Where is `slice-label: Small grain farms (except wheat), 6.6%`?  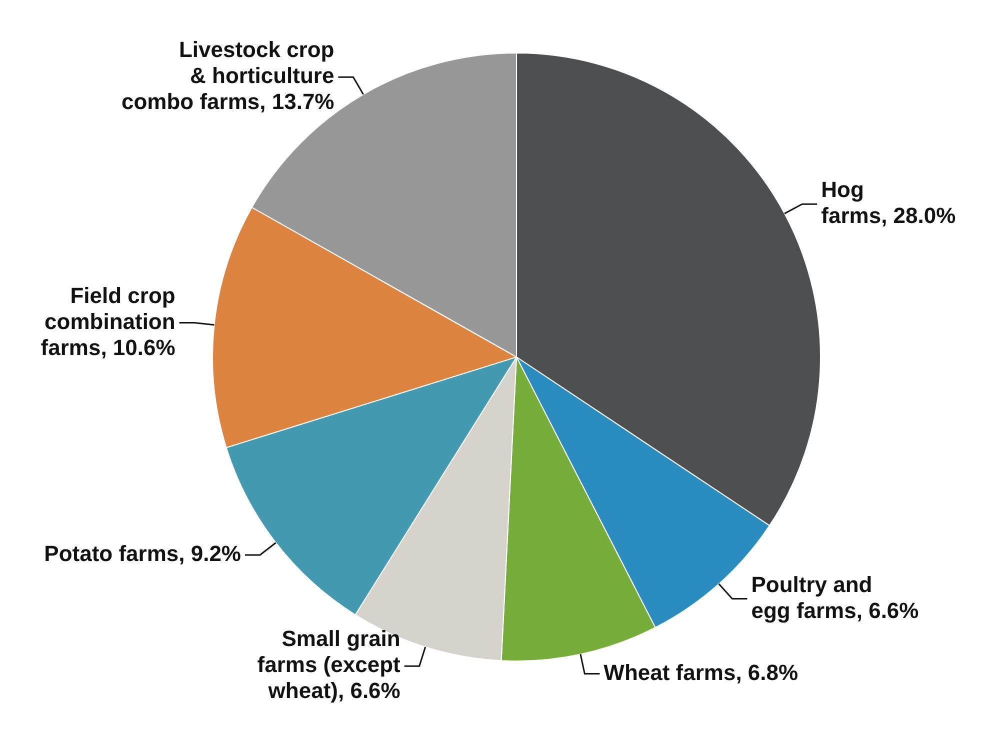
slice-label: Small grain farms (except wheat), 6.6% is located at coordinates (329, 665).